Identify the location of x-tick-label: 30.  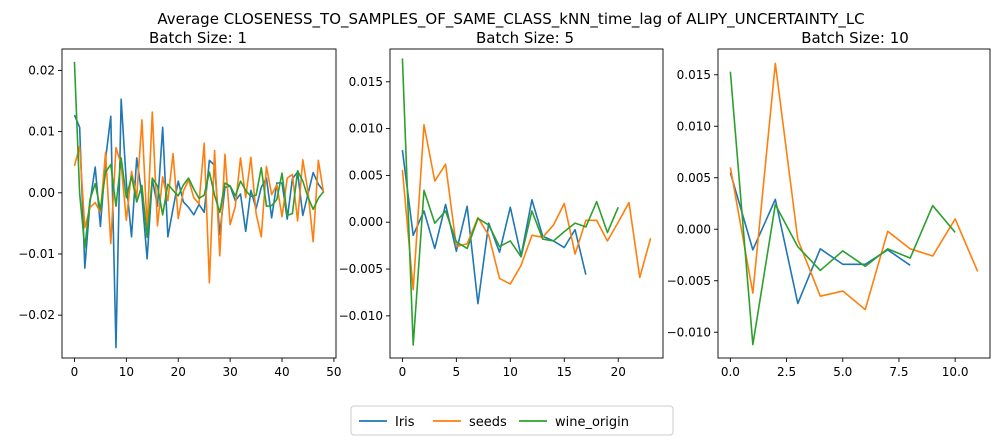
(229, 372).